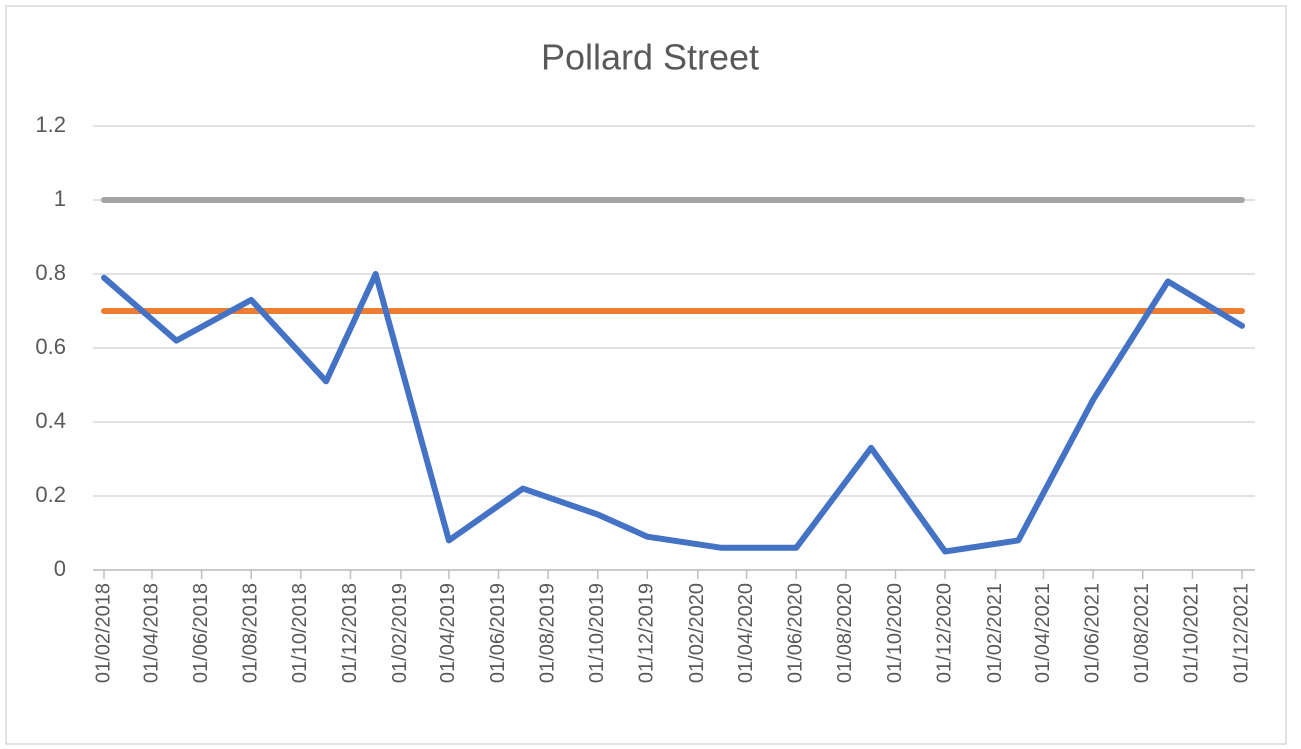 The image size is (1301, 749). What do you see at coordinates (845, 633) in the screenshot?
I see `x-tick-label: 01/08/2020` at bounding box center [845, 633].